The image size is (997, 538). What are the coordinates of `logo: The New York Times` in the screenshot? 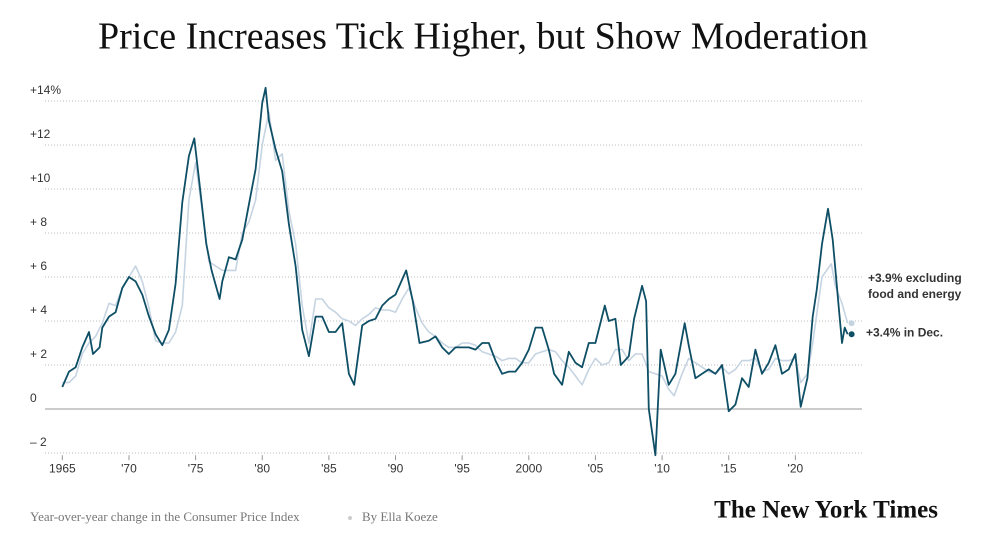 It's located at (826, 510).